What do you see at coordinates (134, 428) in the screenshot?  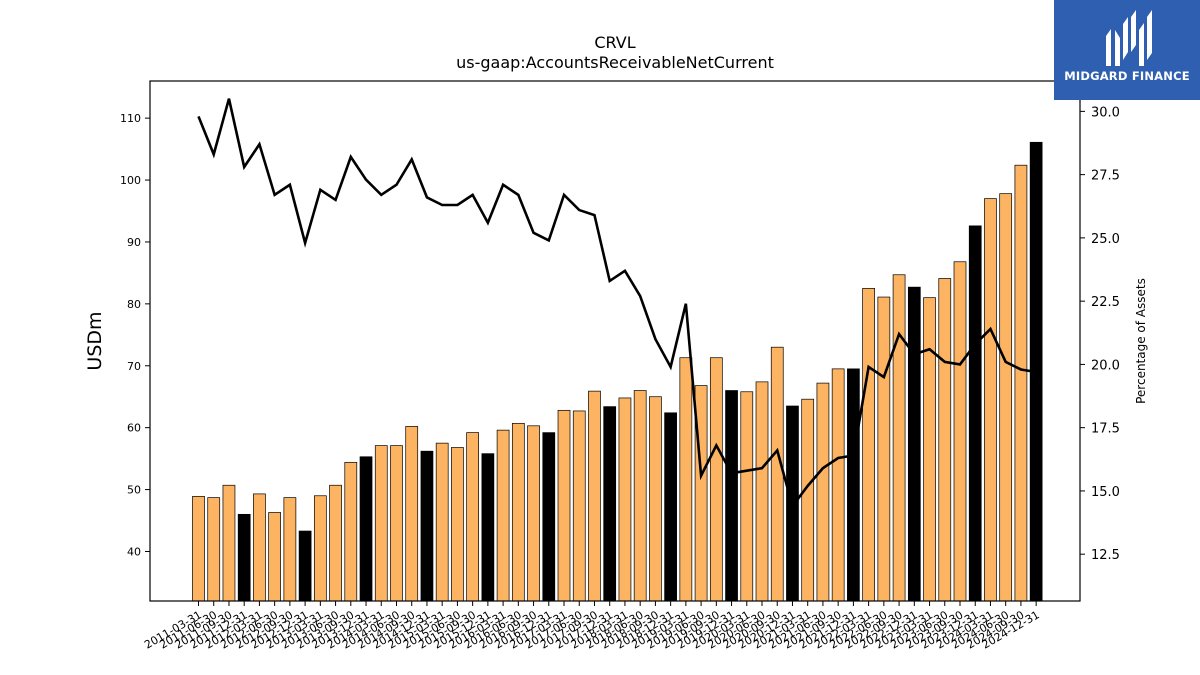 I see `y-tick-label: 60` at bounding box center [134, 428].